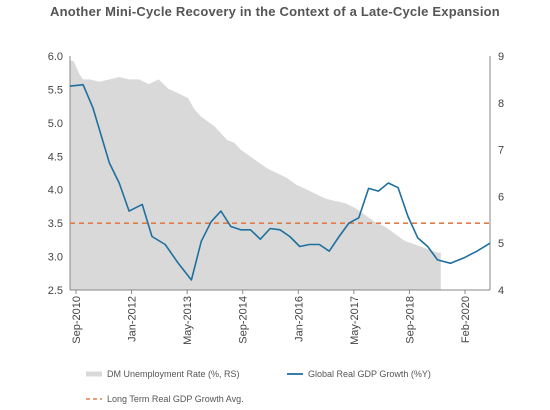 The height and width of the screenshot is (410, 550). I want to click on right-tick-label: 7, so click(501, 151).